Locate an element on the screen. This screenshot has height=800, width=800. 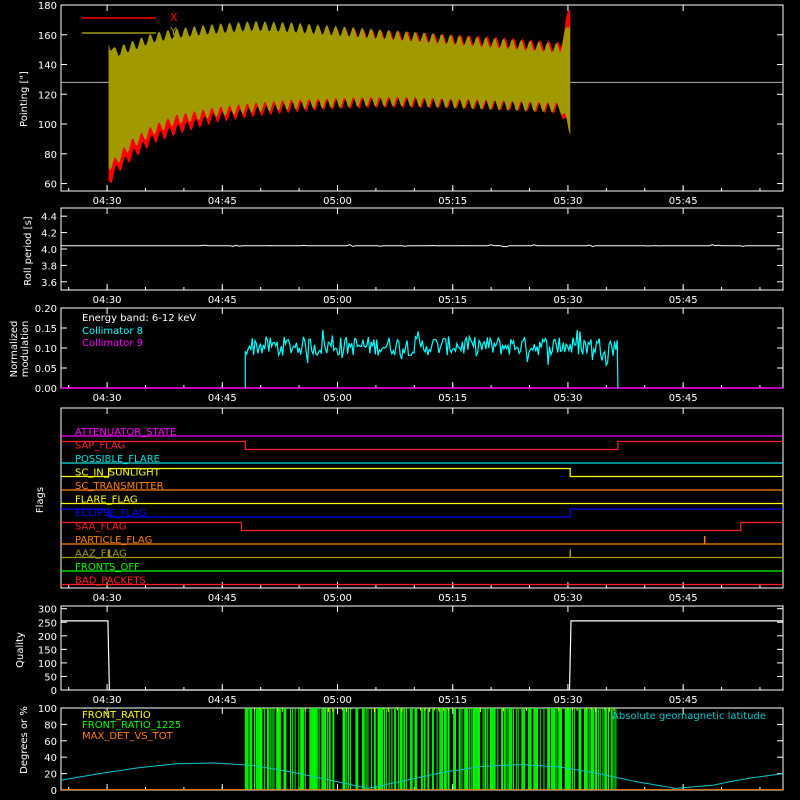
roll-ytick-label: 3.8 is located at coordinates (49, 266).